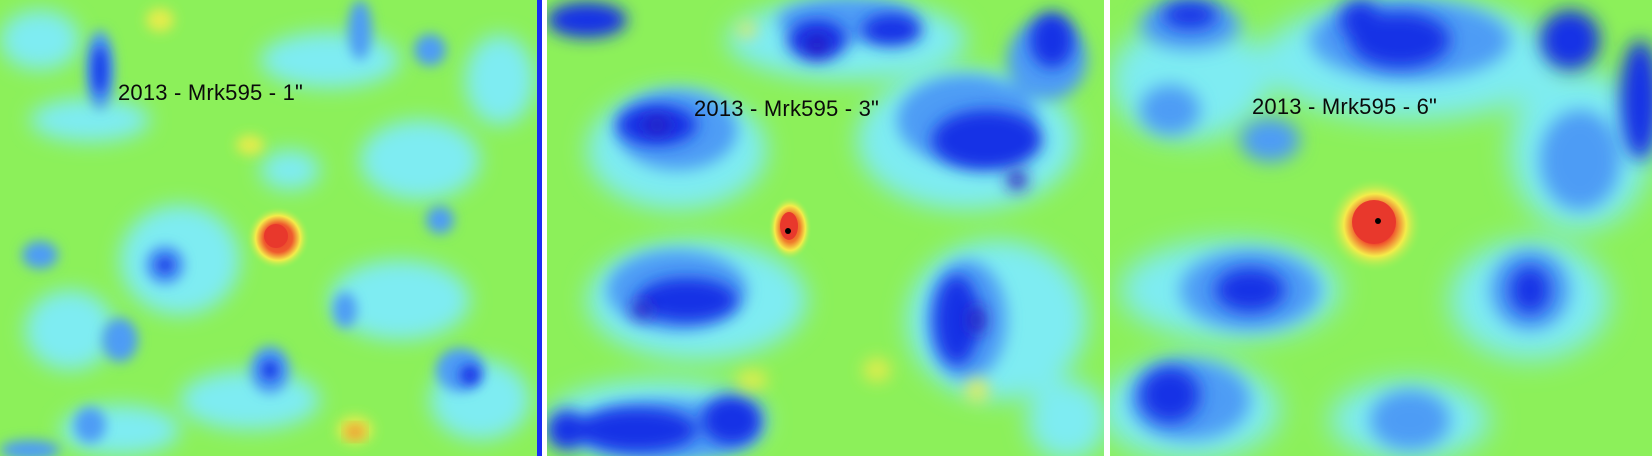 This screenshot has width=1652, height=456. What do you see at coordinates (862, 212) in the screenshot?
I see `yellow-noise` at bounding box center [862, 212].